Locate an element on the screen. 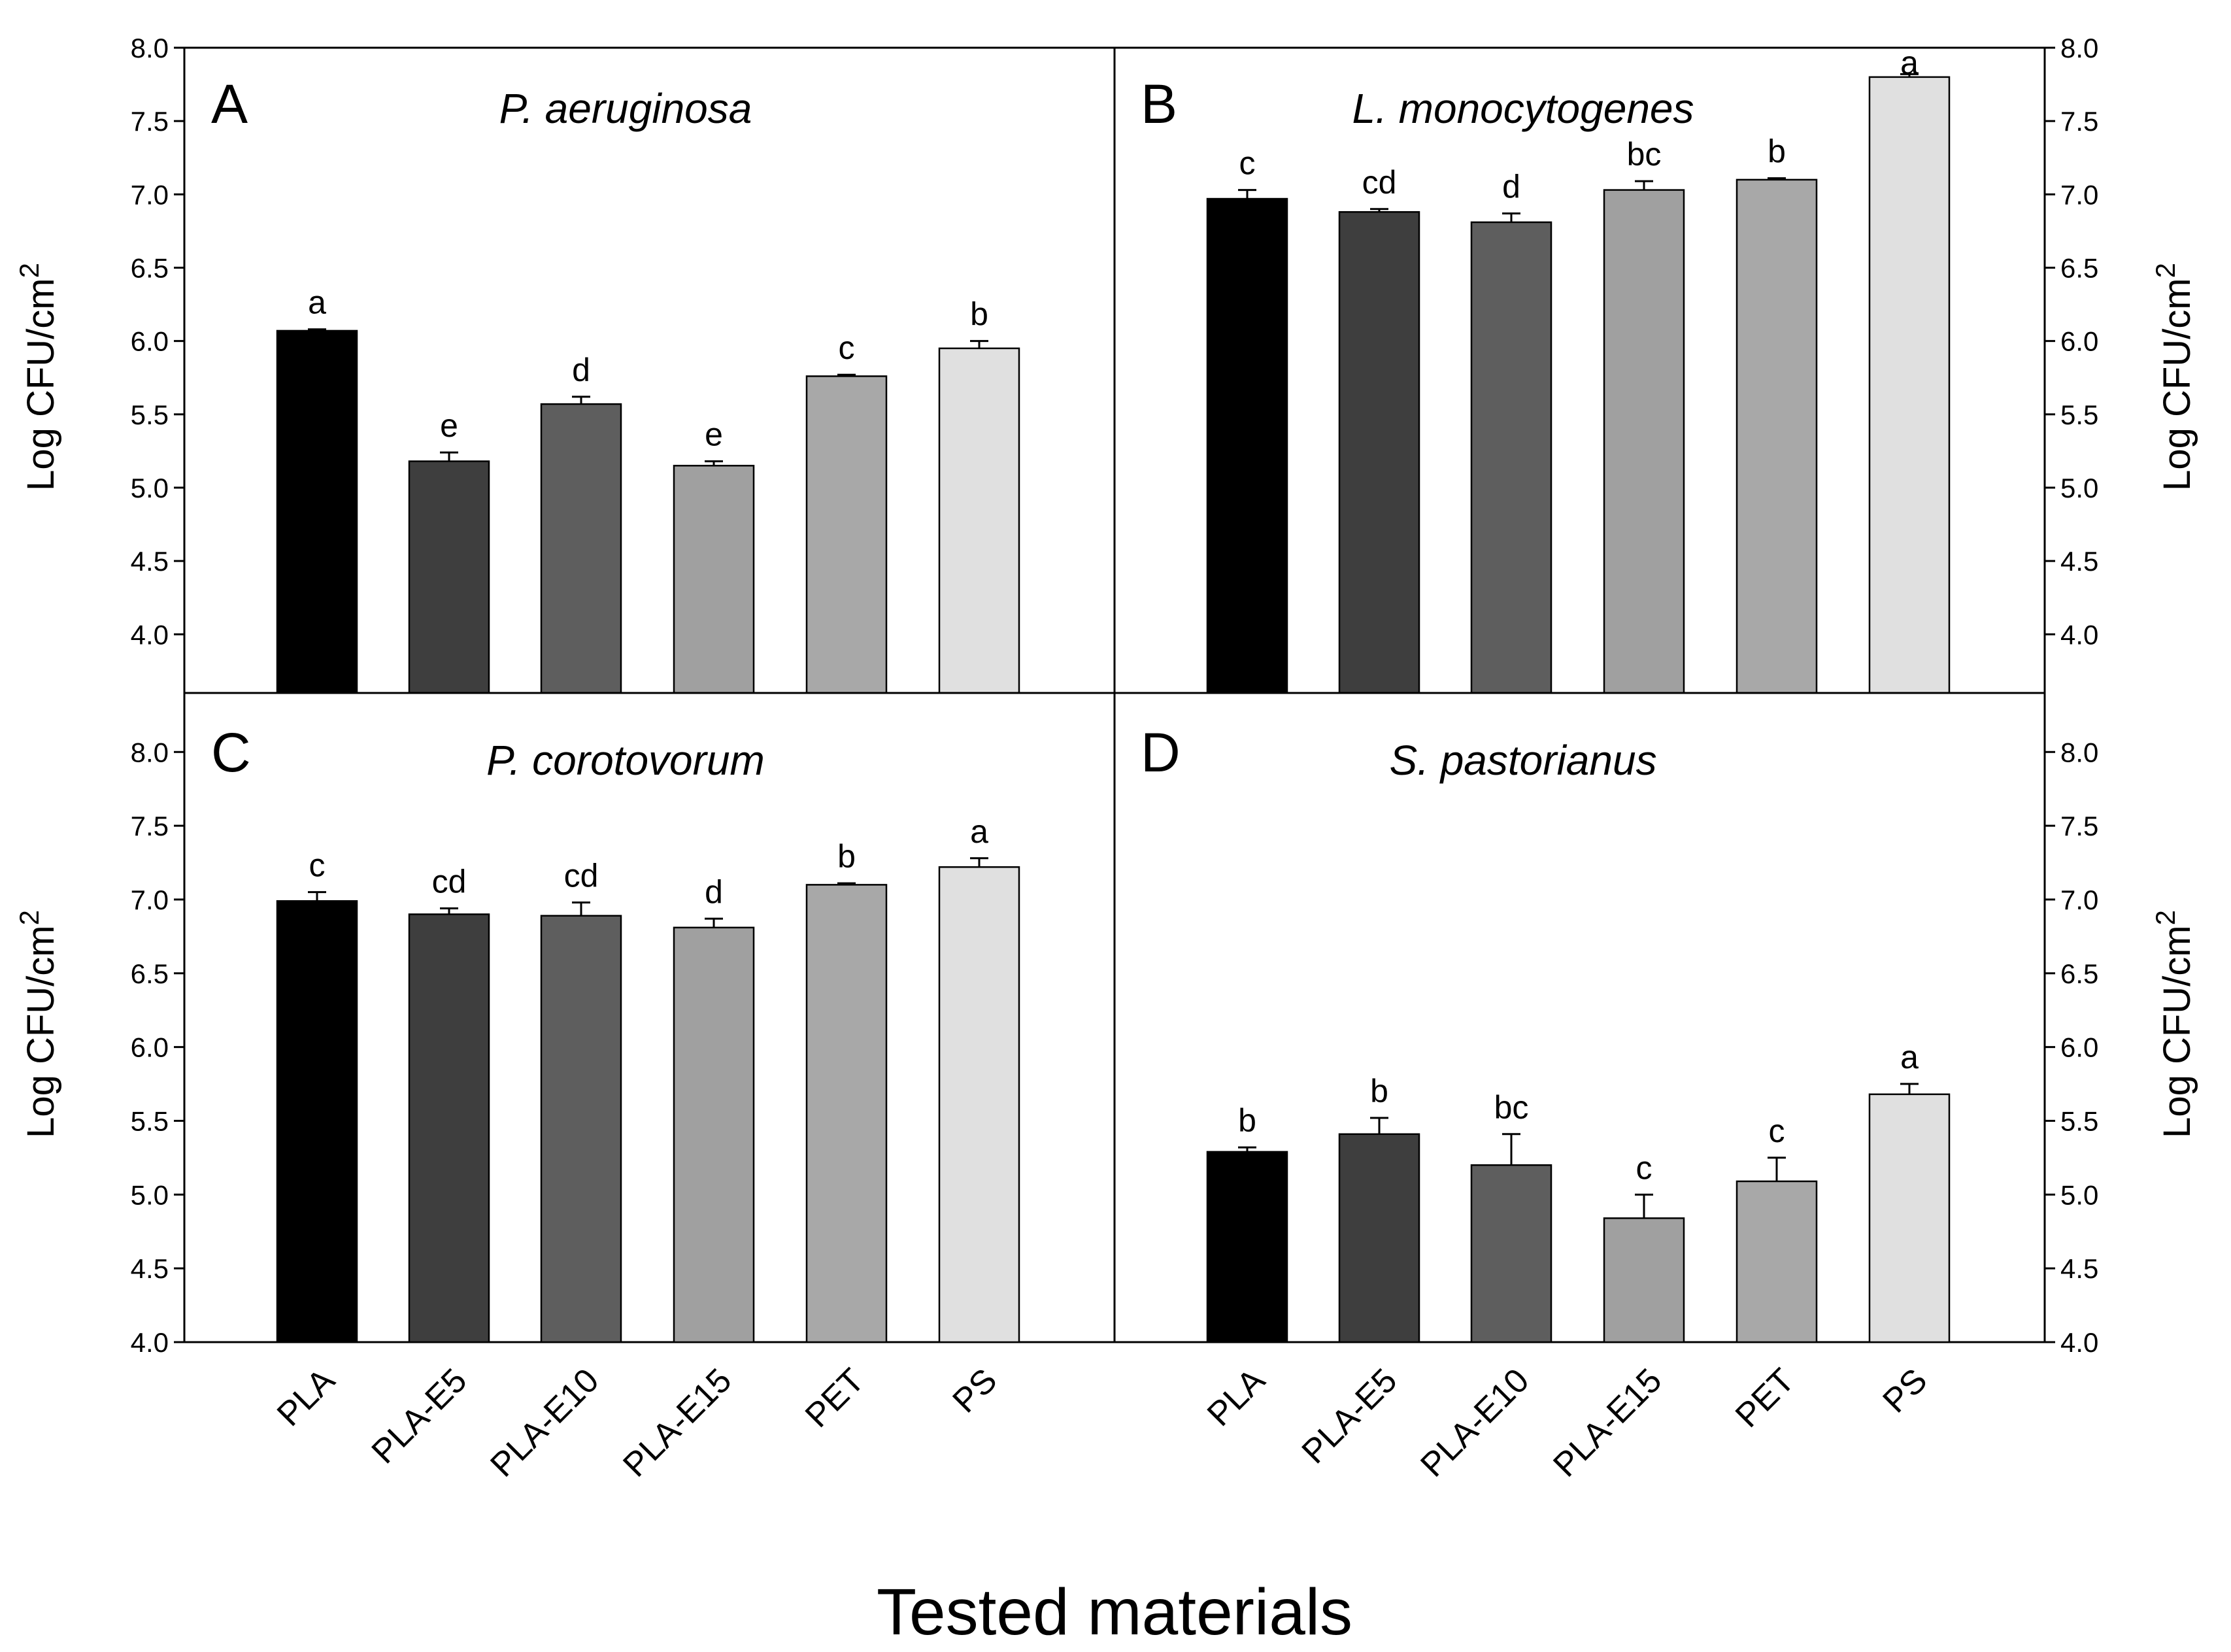 The width and height of the screenshot is (2231, 1652). panel-letter: D is located at coordinates (1161, 752).